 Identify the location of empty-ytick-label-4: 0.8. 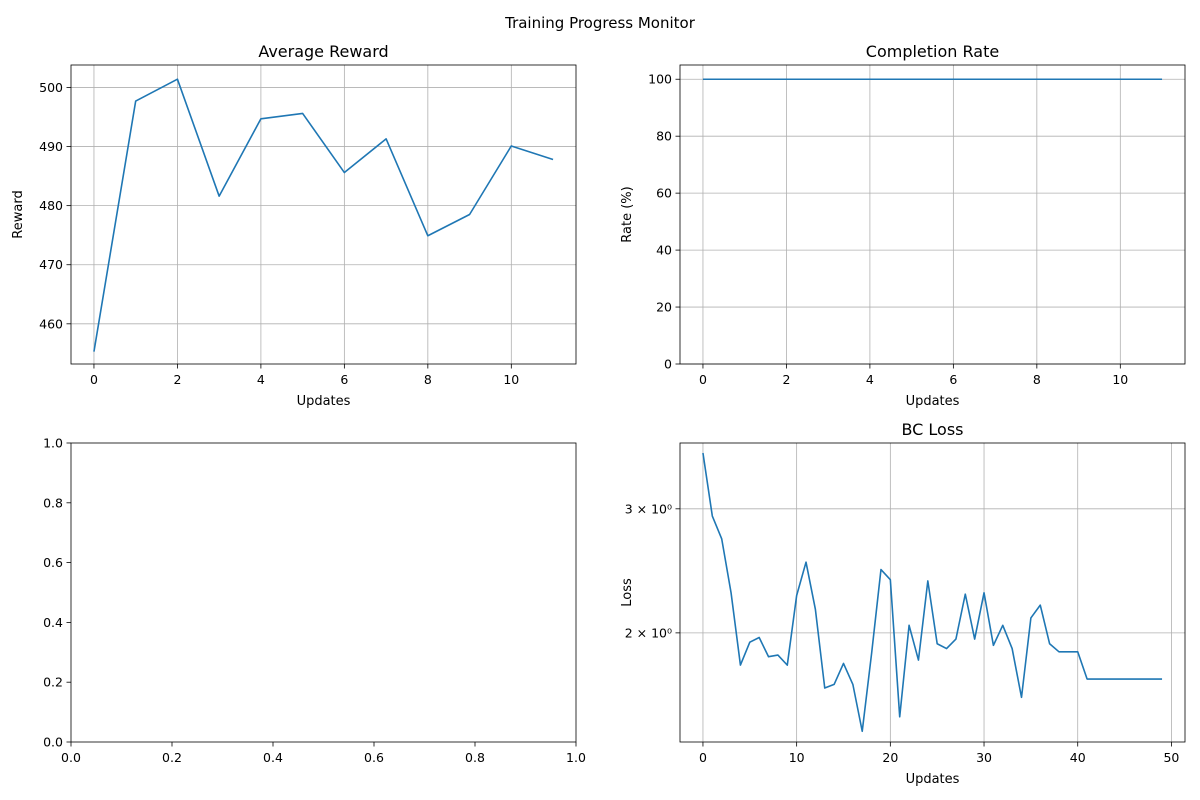
(53, 502).